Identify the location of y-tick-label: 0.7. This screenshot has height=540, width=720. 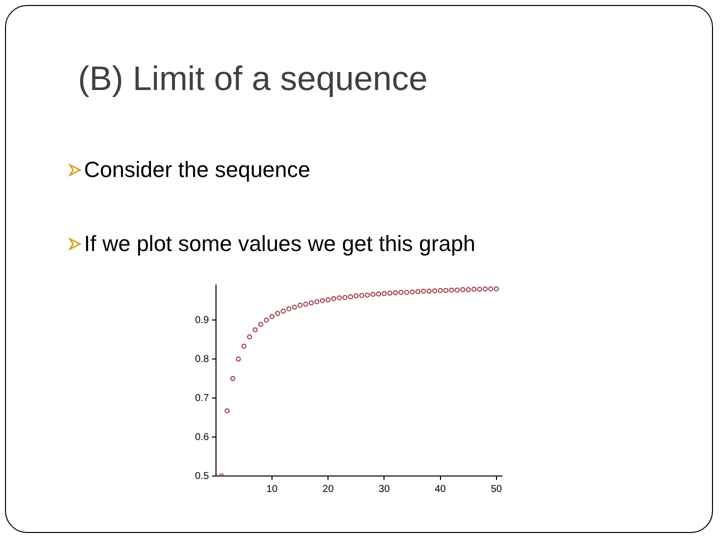
(202, 398).